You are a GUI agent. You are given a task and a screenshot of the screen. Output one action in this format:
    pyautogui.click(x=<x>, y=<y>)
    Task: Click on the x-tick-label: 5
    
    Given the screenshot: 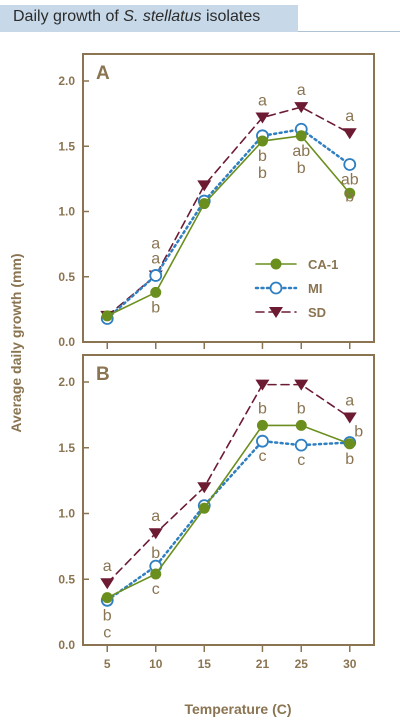 What is the action you would take?
    pyautogui.click(x=107, y=664)
    